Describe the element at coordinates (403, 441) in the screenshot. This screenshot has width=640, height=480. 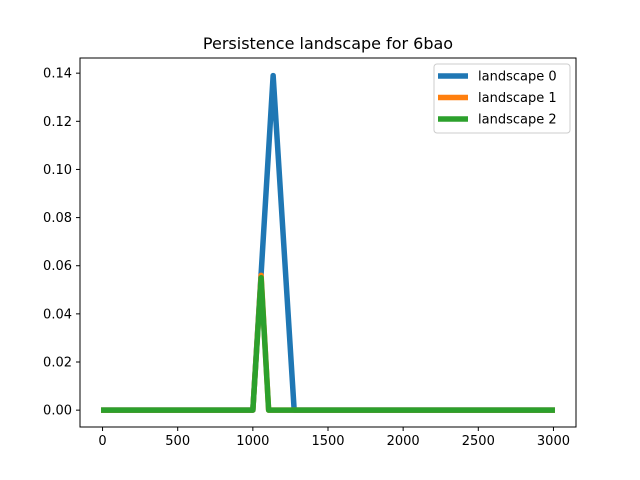
I see `x-tick-label: 2000` at that location.